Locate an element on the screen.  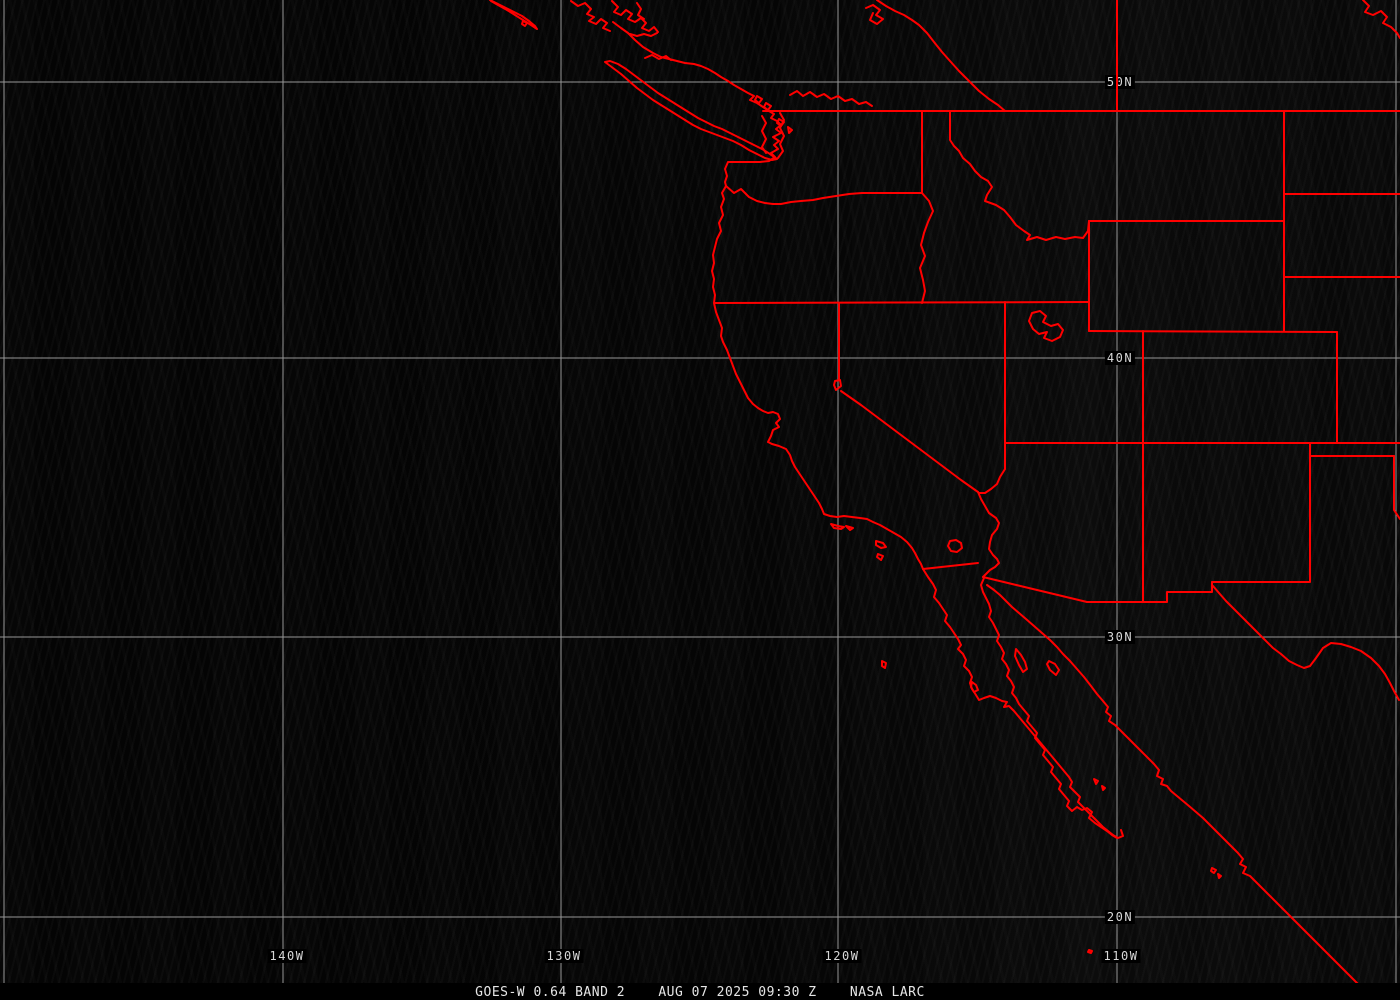
border-nm-mexico-bootheel is located at coordinates (1149, 592).